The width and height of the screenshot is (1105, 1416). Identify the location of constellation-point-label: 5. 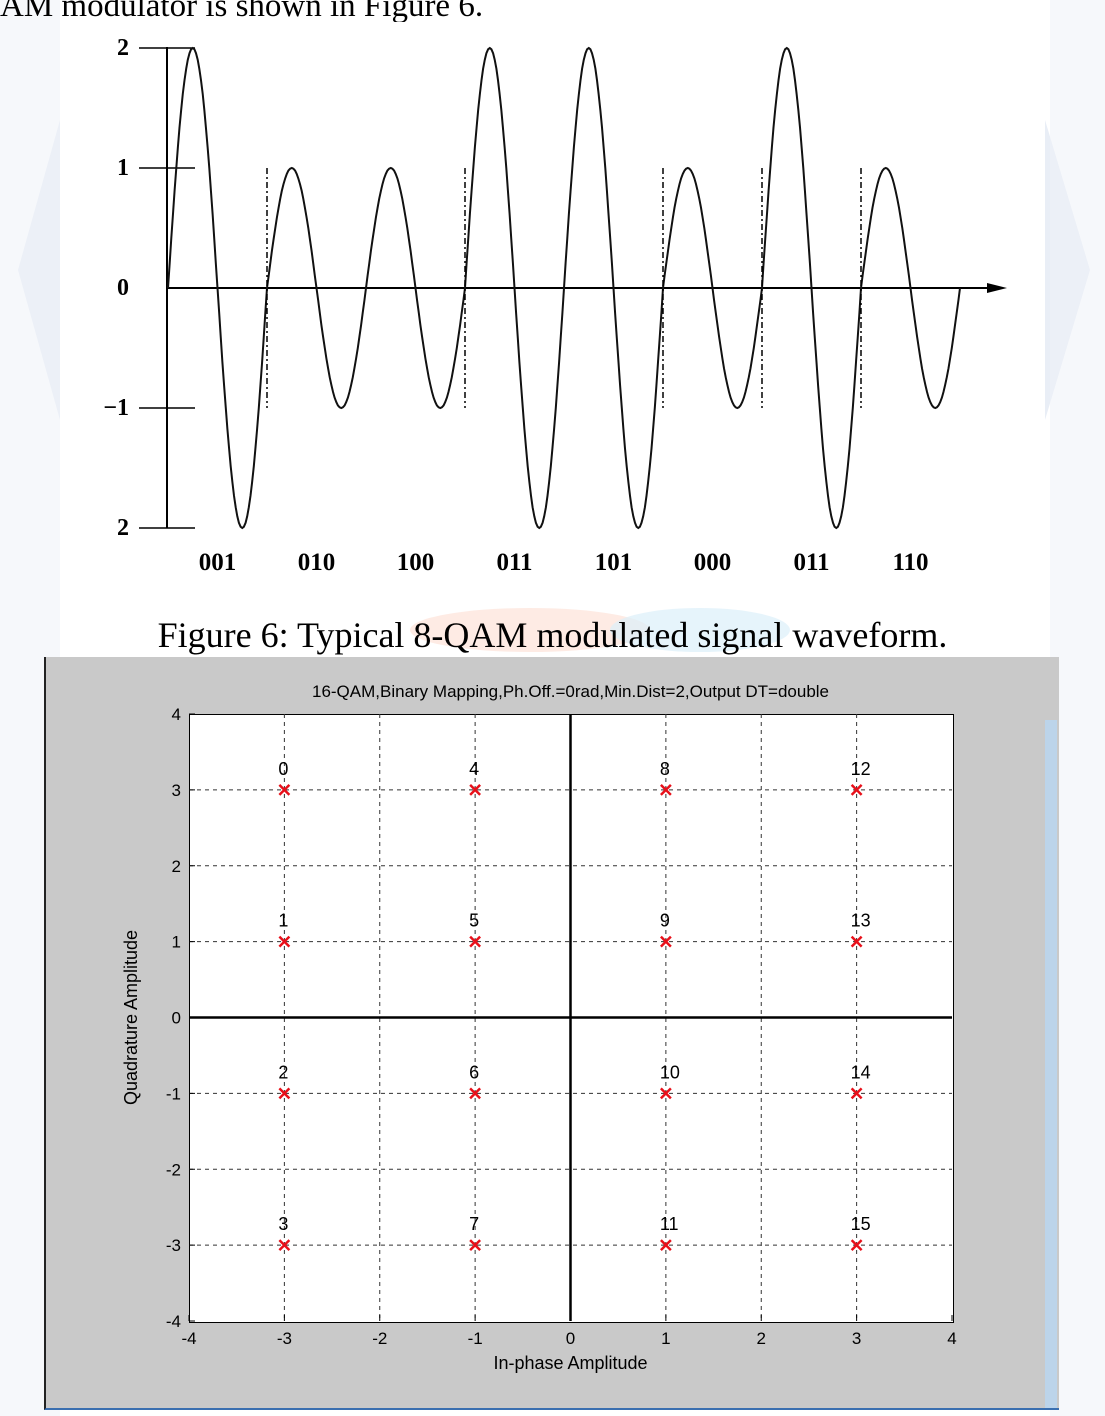
(474, 921).